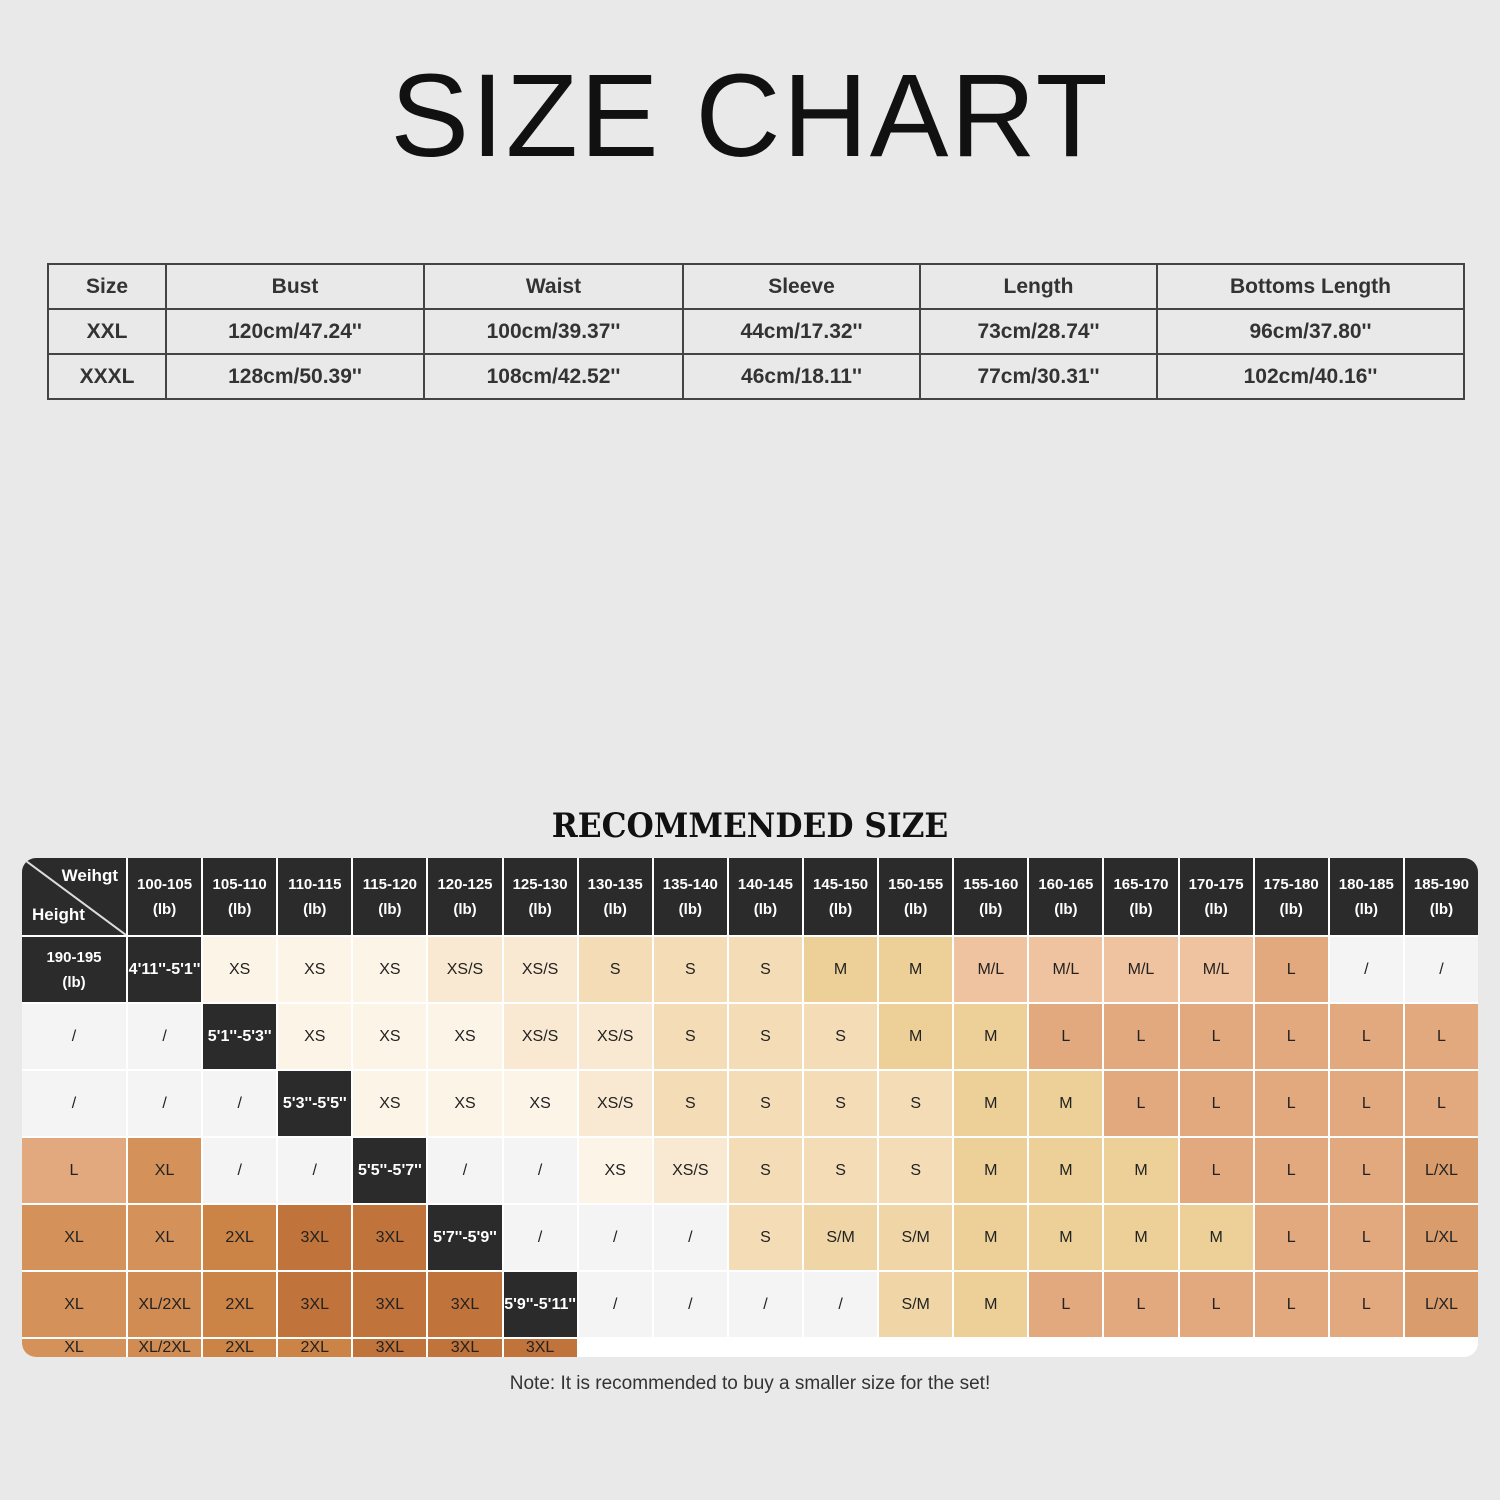 This screenshot has height=1500, width=1500. I want to click on weight-header: 185-190 (lb), so click(1441, 896).